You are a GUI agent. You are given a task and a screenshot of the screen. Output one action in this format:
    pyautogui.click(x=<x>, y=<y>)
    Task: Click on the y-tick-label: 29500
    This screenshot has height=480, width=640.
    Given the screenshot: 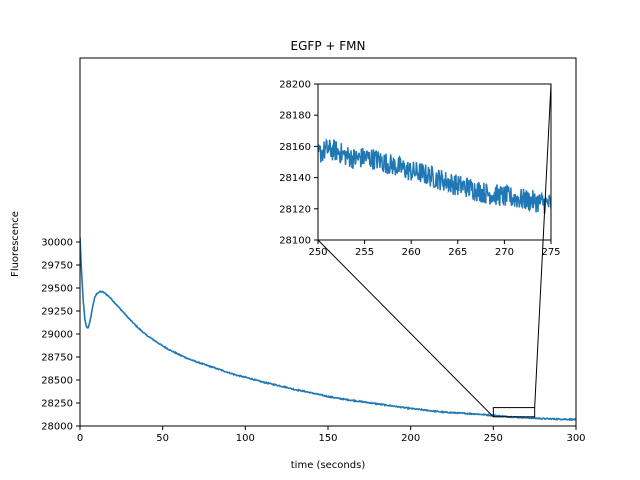 What is the action you would take?
    pyautogui.click(x=57, y=289)
    